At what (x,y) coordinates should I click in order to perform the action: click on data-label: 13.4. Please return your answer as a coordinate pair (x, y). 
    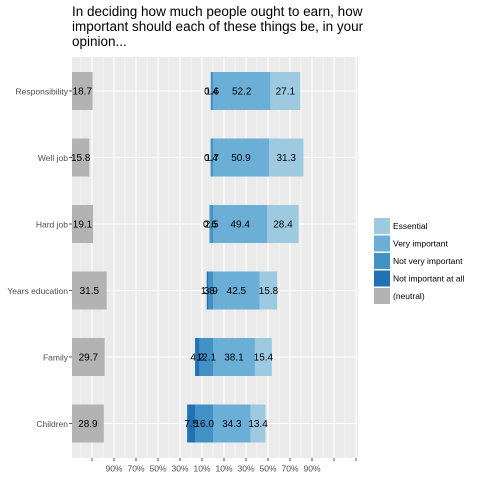
    Looking at the image, I should click on (258, 424).